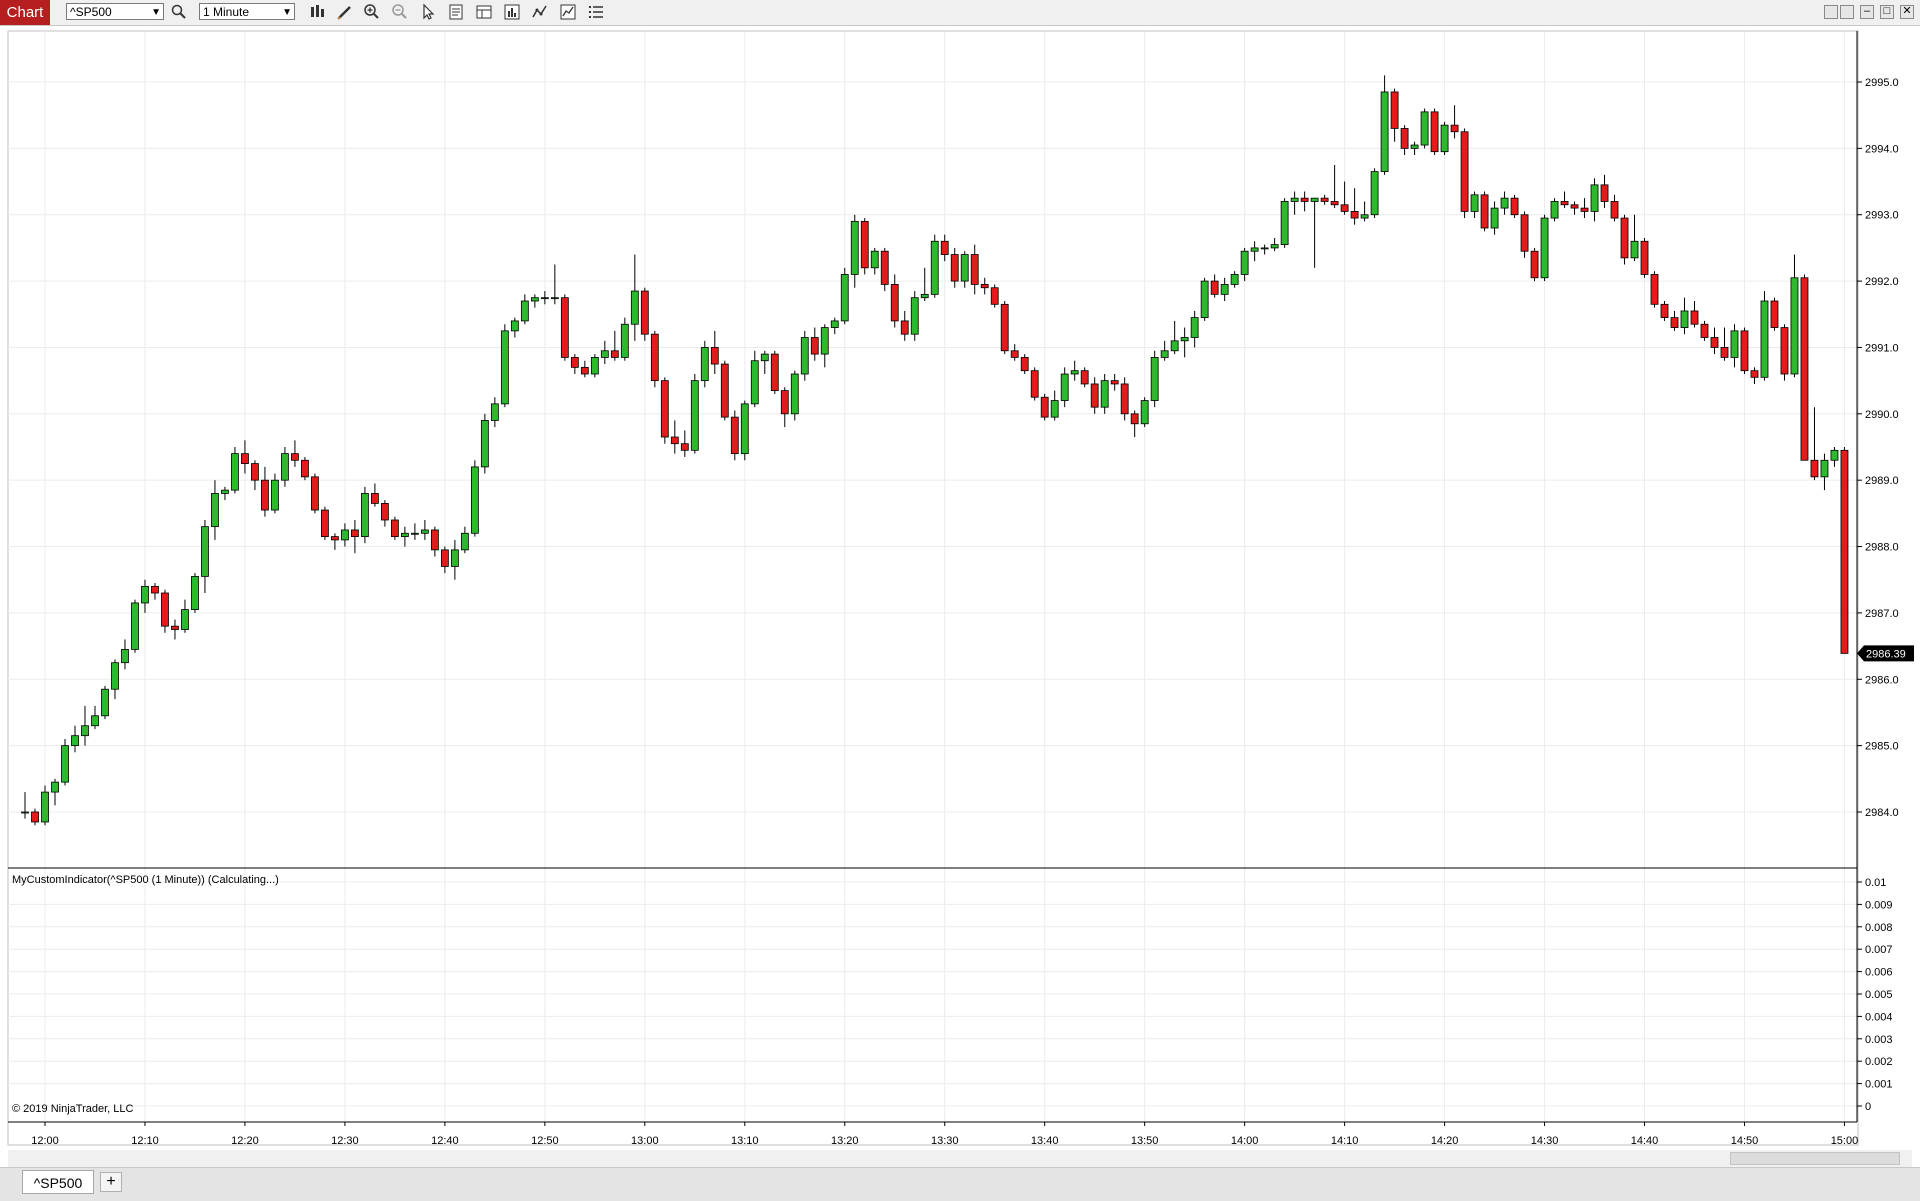  I want to click on last-price-box, so click(1885, 653).